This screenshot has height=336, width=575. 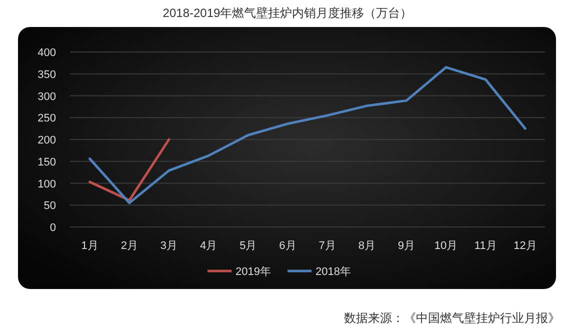 I want to click on x-tick-label: 4月, so click(x=209, y=246).